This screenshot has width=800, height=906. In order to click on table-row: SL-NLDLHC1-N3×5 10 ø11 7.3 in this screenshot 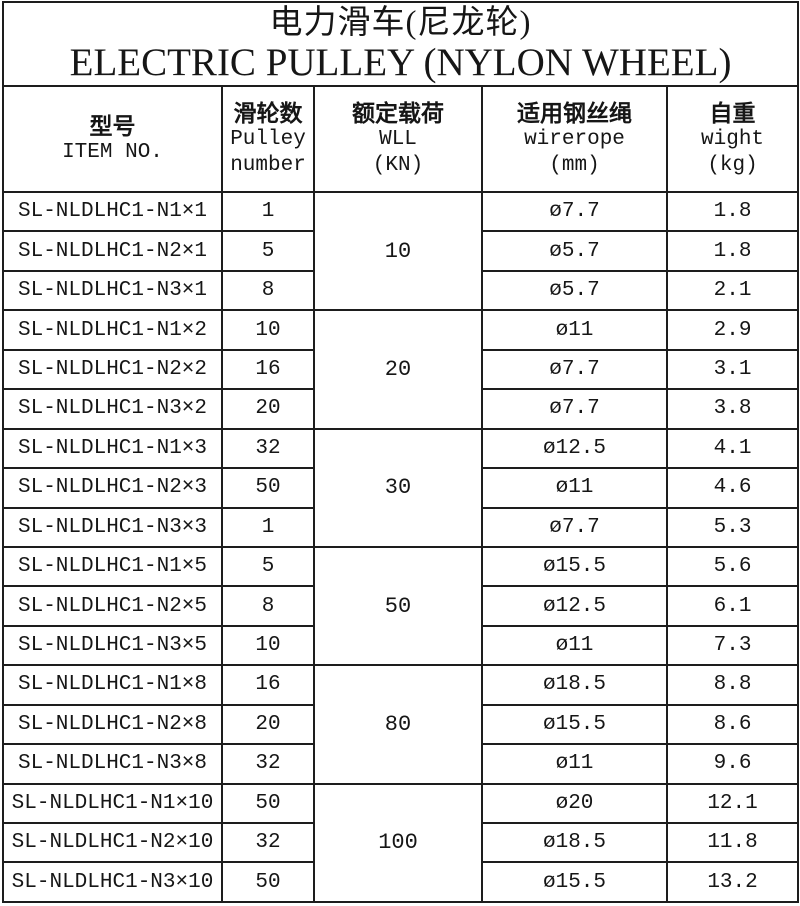, I will do `click(401, 645)`.